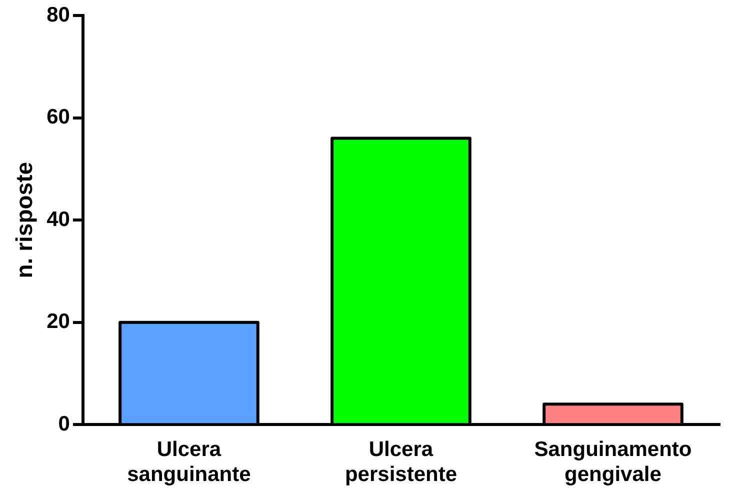  What do you see at coordinates (64, 424) in the screenshot?
I see `y-tick-label: 0` at bounding box center [64, 424].